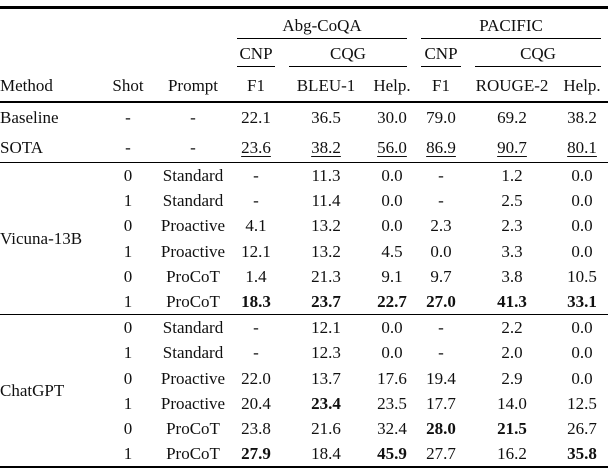  I want to click on value-cell: 23.8, so click(256, 428).